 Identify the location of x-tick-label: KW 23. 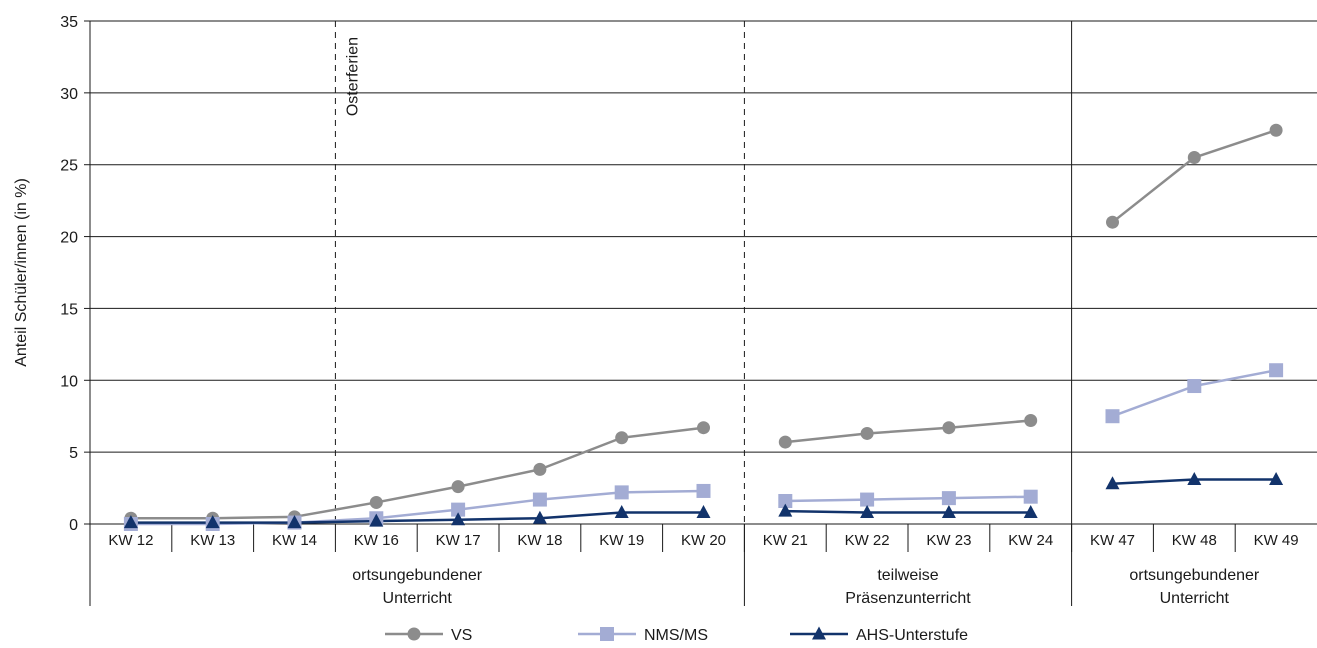
(948, 540).